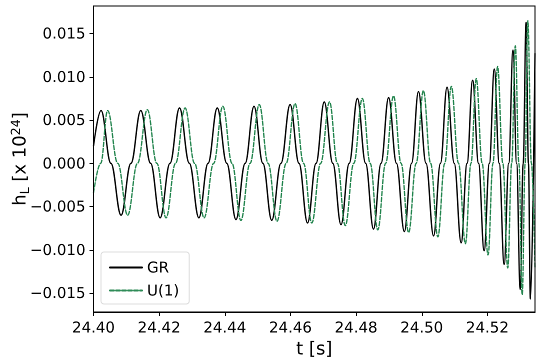  What do you see at coordinates (487, 327) in the screenshot?
I see `x-tick-label: 24.52` at bounding box center [487, 327].